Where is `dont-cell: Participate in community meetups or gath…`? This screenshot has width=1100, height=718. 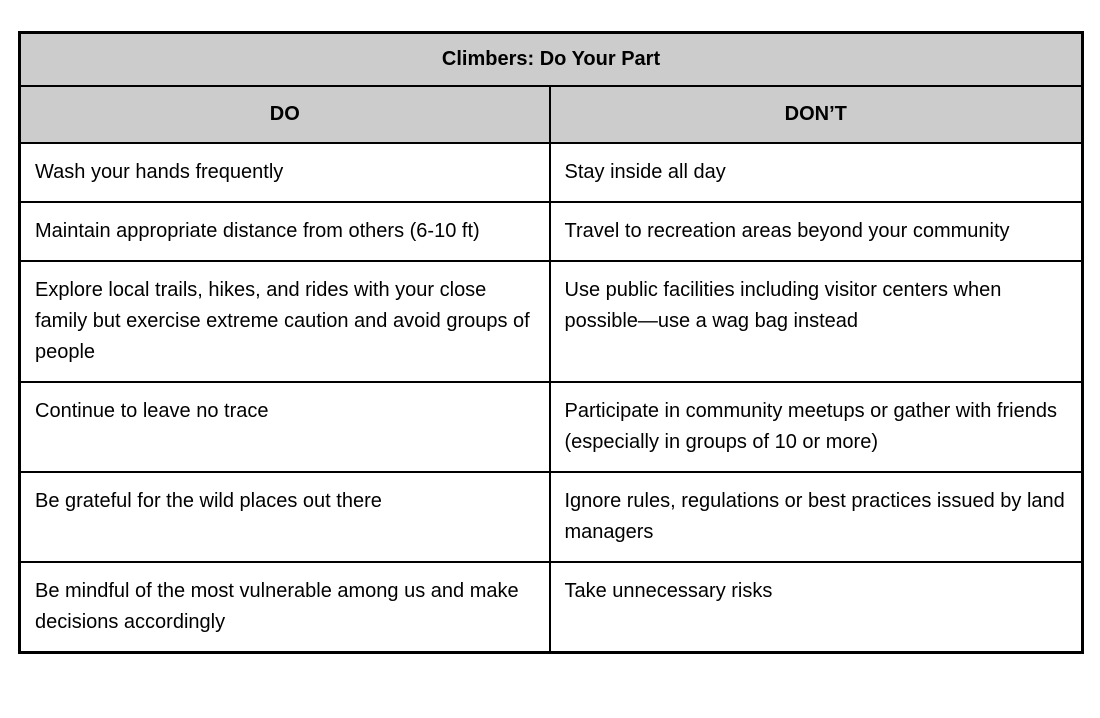 dont-cell: Participate in community meetups or gath… is located at coordinates (816, 427).